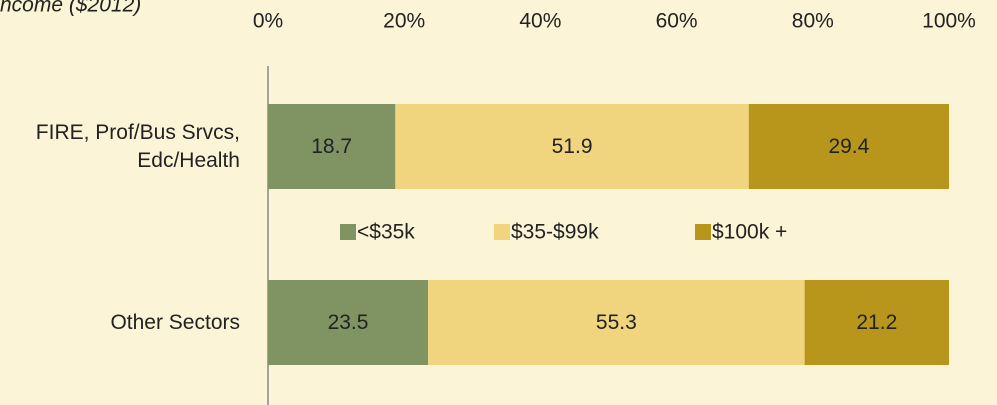  What do you see at coordinates (70, 8) in the screenshot?
I see `chart-title: ncome ($2012)` at bounding box center [70, 8].